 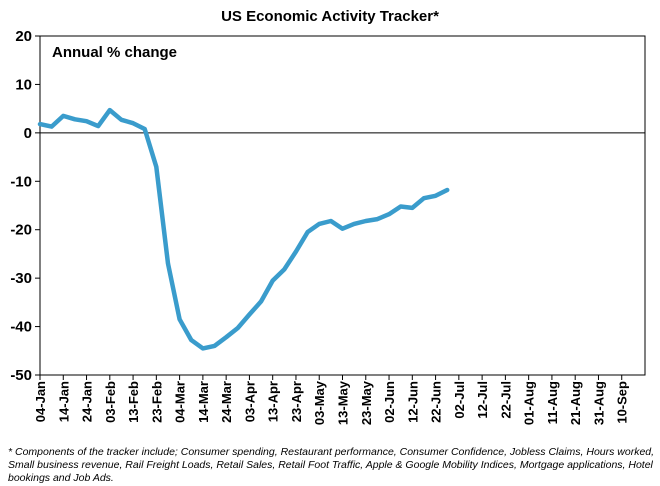 I want to click on x-tick-label: 31-Aug, so click(x=598, y=403).